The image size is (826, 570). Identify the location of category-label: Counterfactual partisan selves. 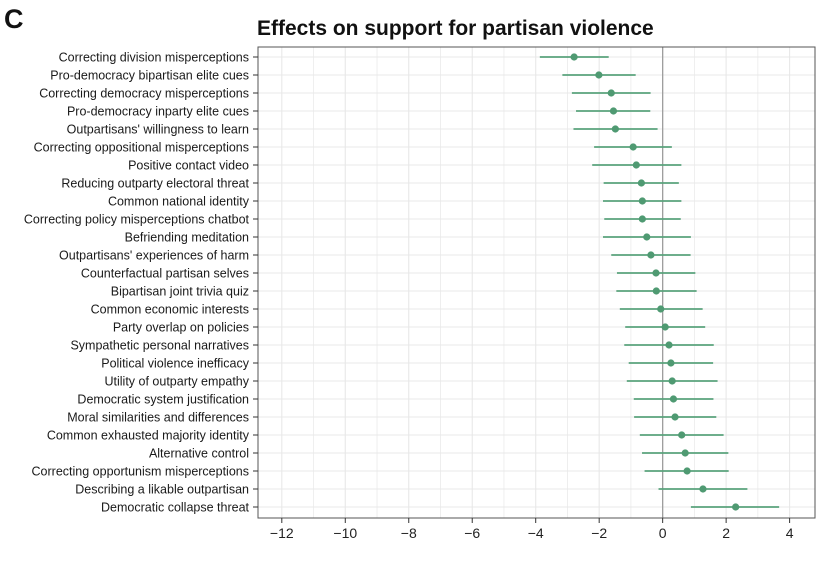
(165, 274).